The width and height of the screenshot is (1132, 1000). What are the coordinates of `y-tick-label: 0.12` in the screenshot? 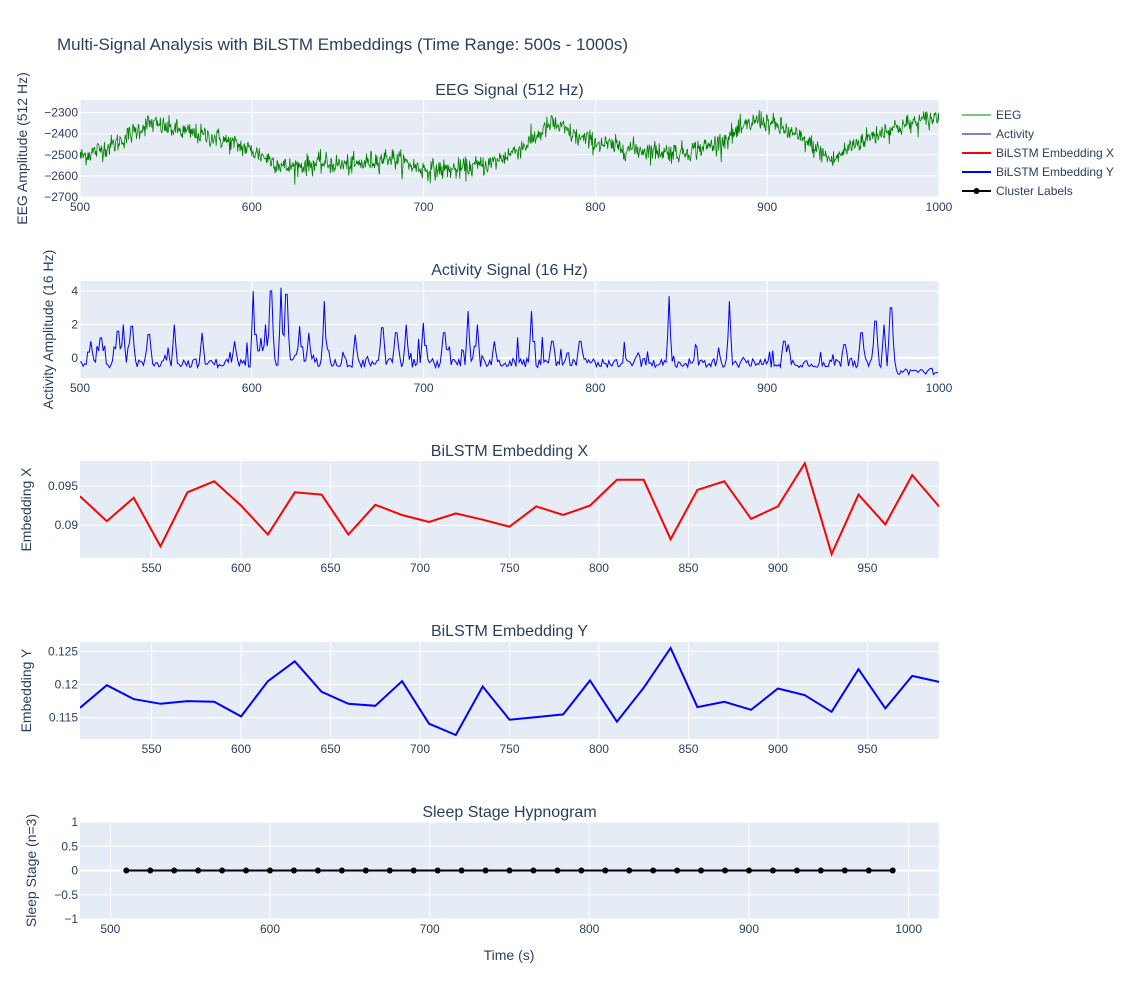 It's located at (67, 685).